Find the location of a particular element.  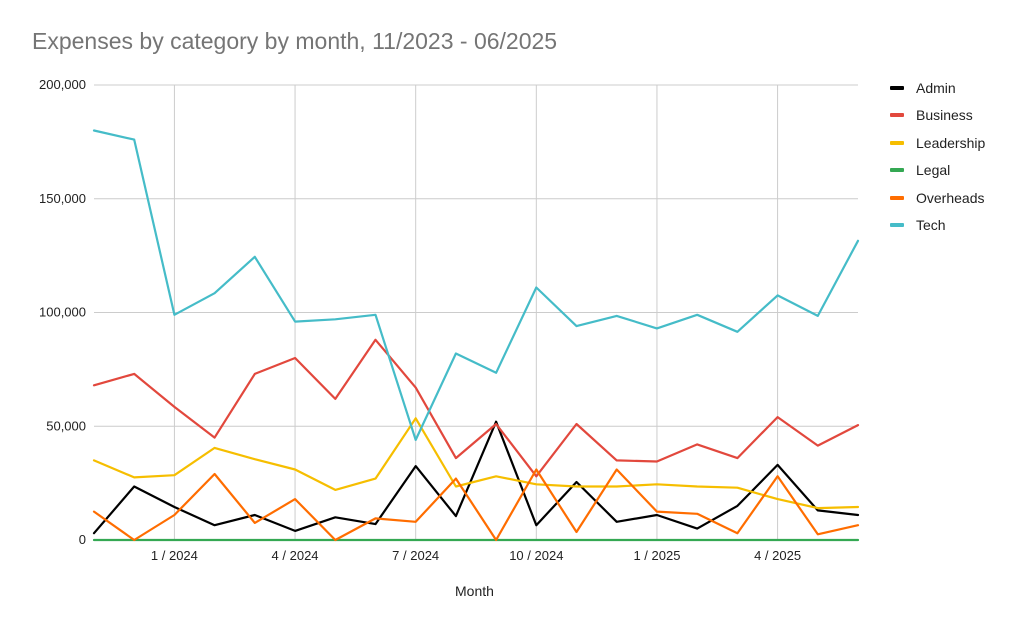

legend-swatch-tech is located at coordinates (897, 225).